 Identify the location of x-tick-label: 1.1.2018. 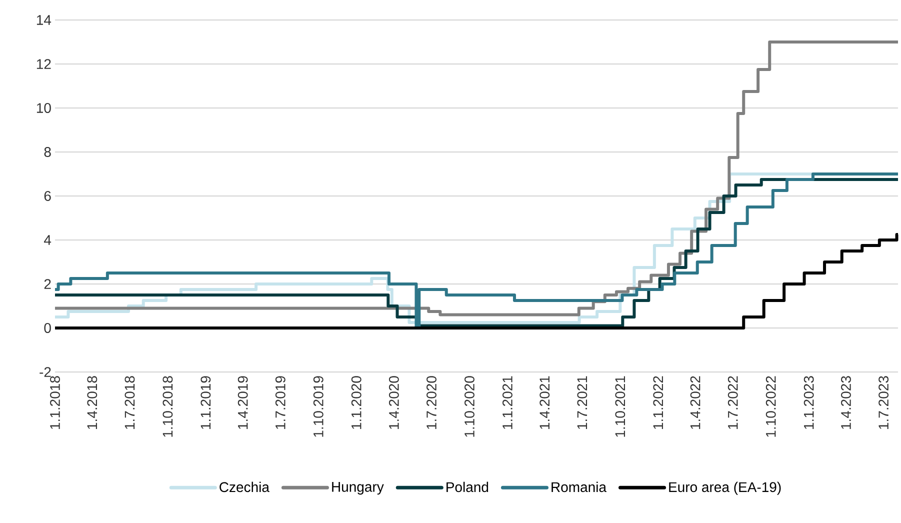
(55, 402).